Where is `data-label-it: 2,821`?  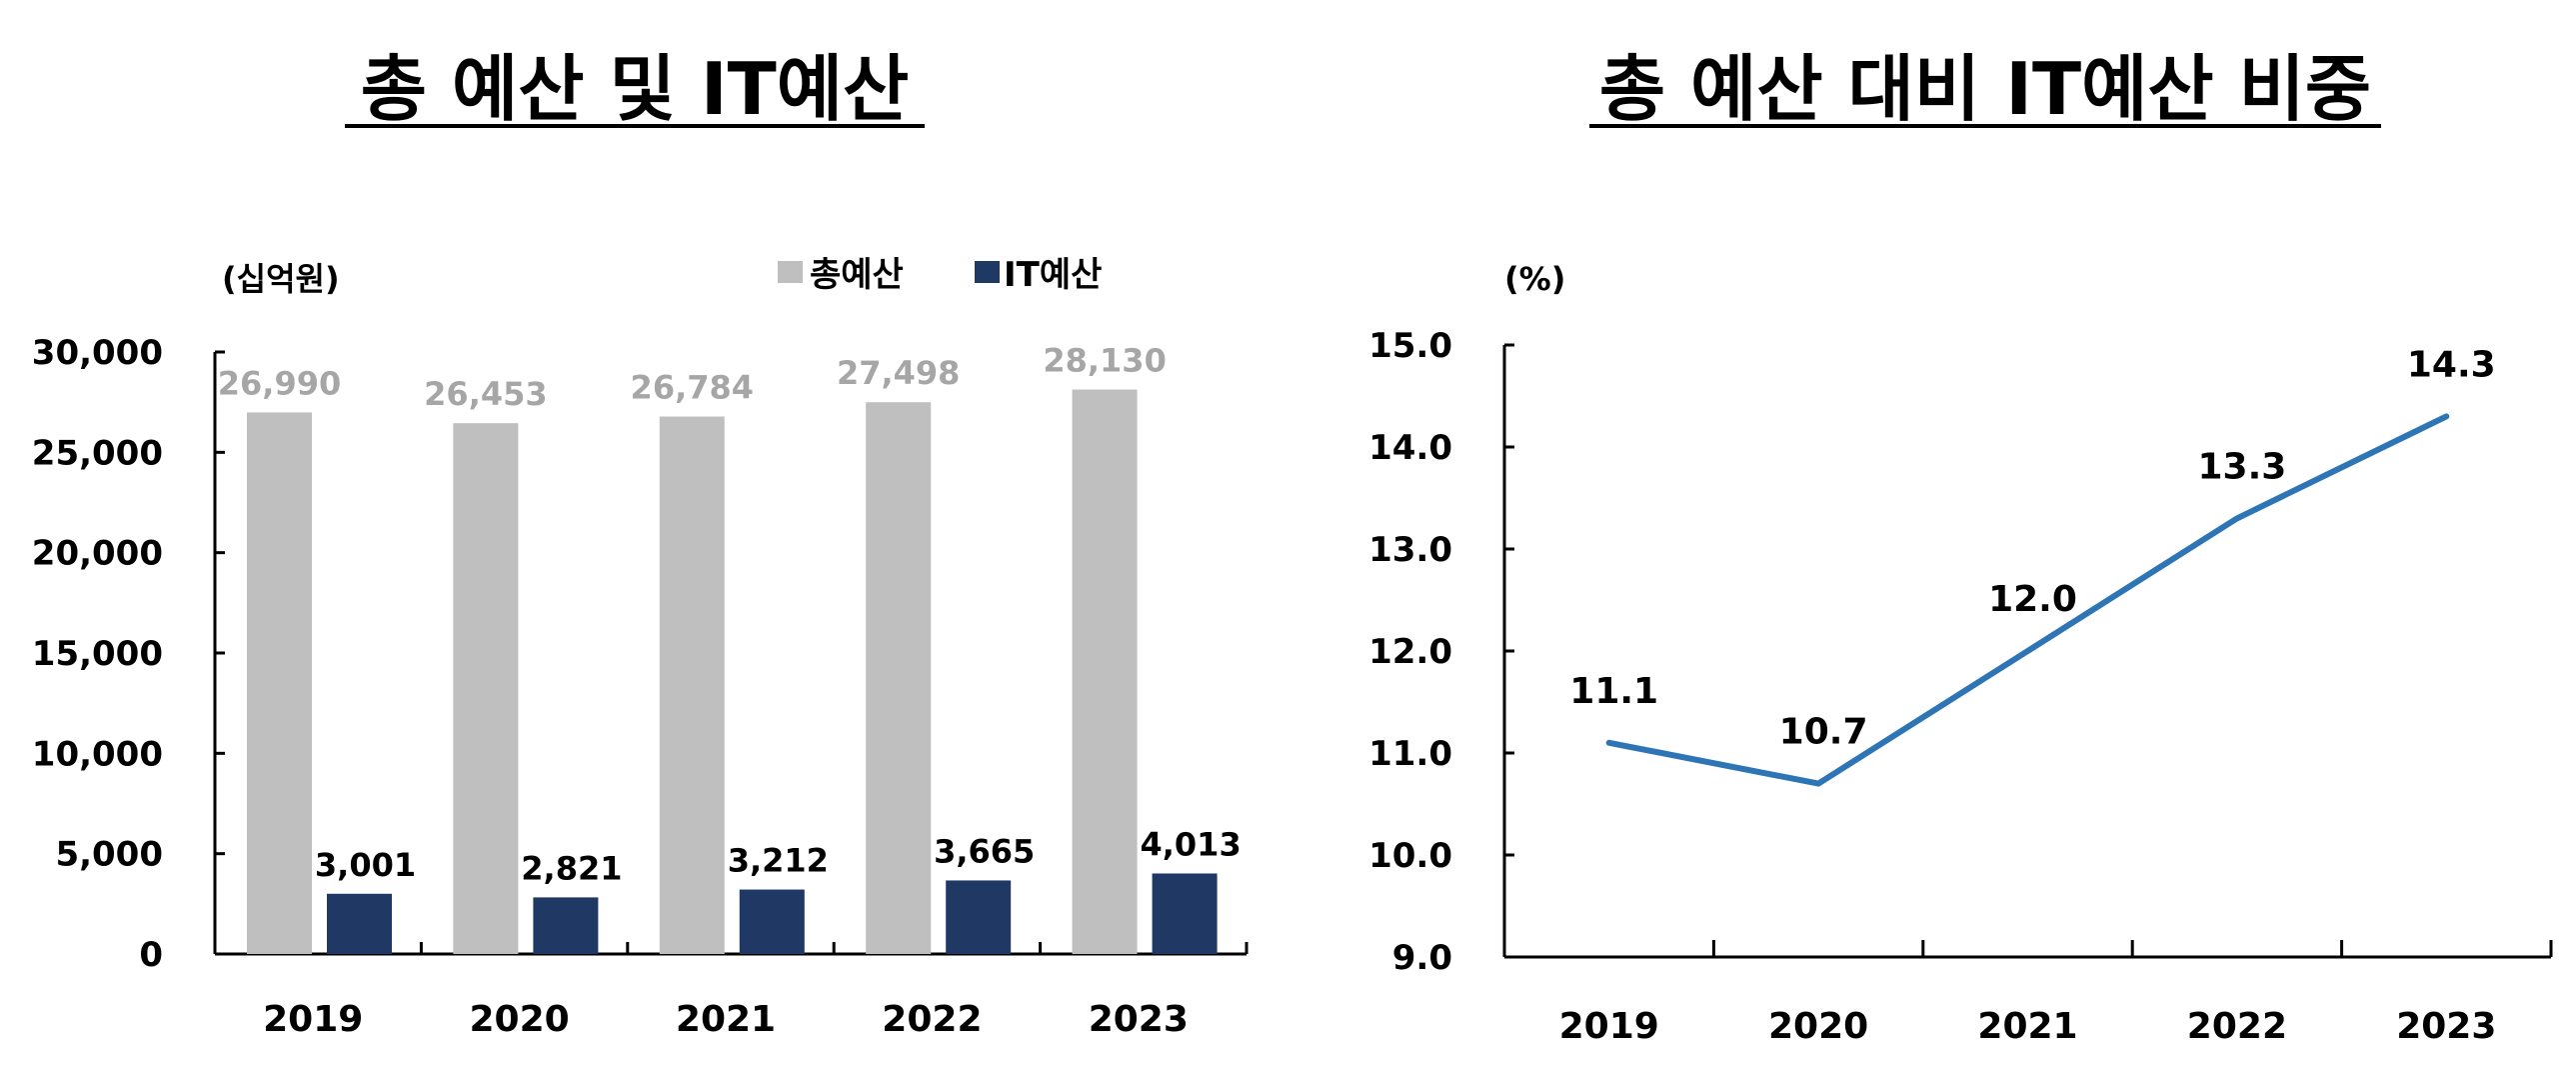
data-label-it: 2,821 is located at coordinates (572, 868).